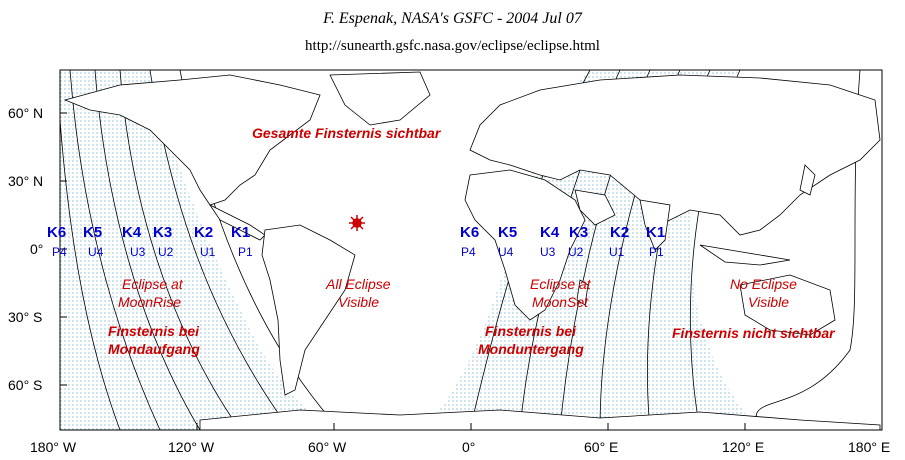  What do you see at coordinates (548, 252) in the screenshot?
I see `contact-u3-east: U3` at bounding box center [548, 252].